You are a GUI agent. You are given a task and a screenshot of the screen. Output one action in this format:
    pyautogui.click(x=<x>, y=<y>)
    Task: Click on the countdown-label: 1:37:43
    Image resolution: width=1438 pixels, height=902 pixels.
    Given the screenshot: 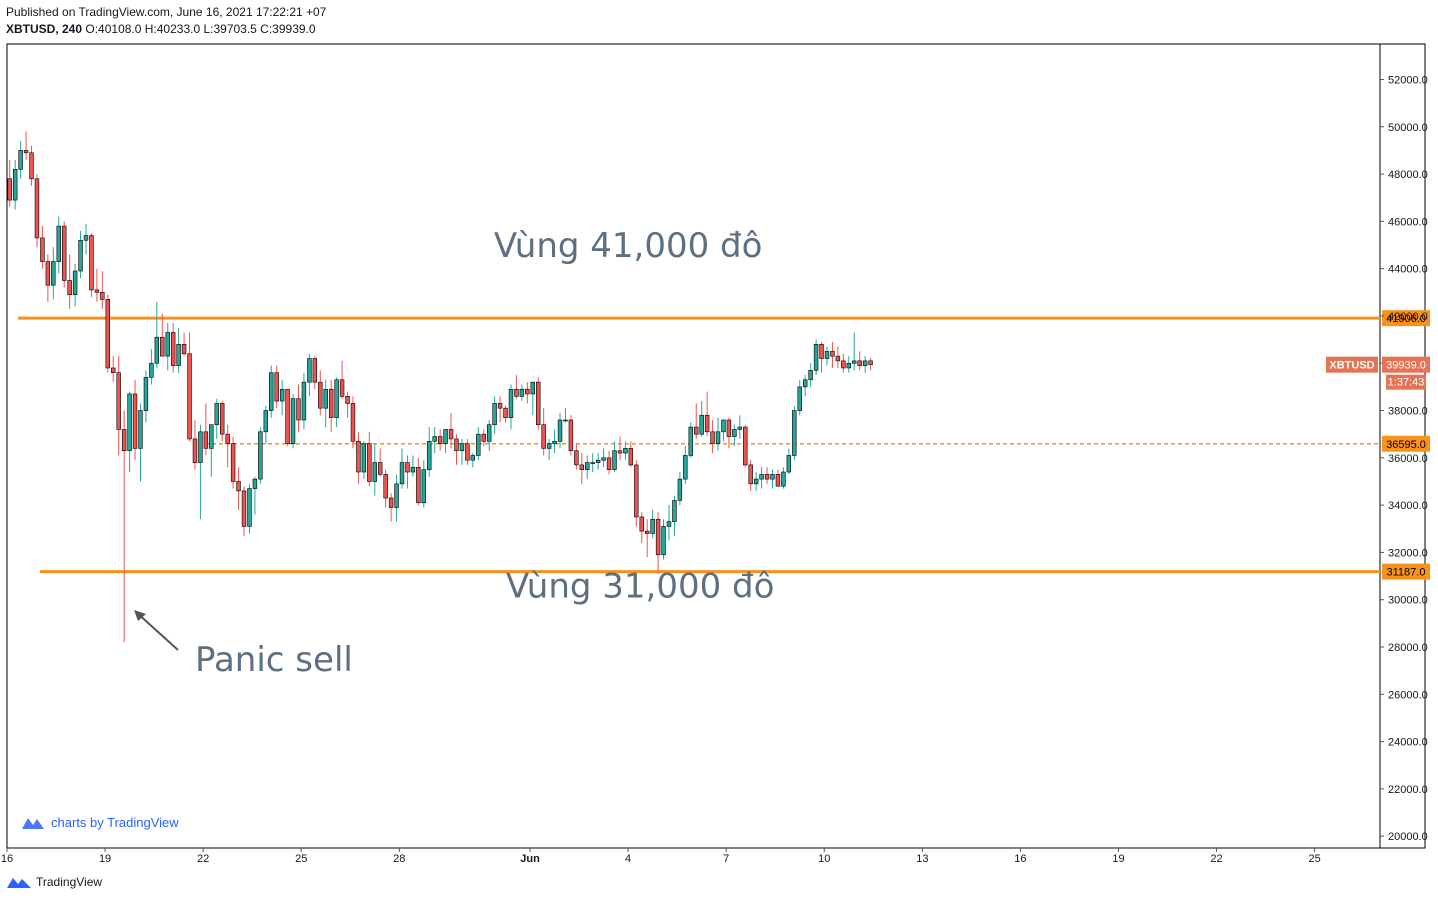 What is the action you would take?
    pyautogui.click(x=1406, y=383)
    